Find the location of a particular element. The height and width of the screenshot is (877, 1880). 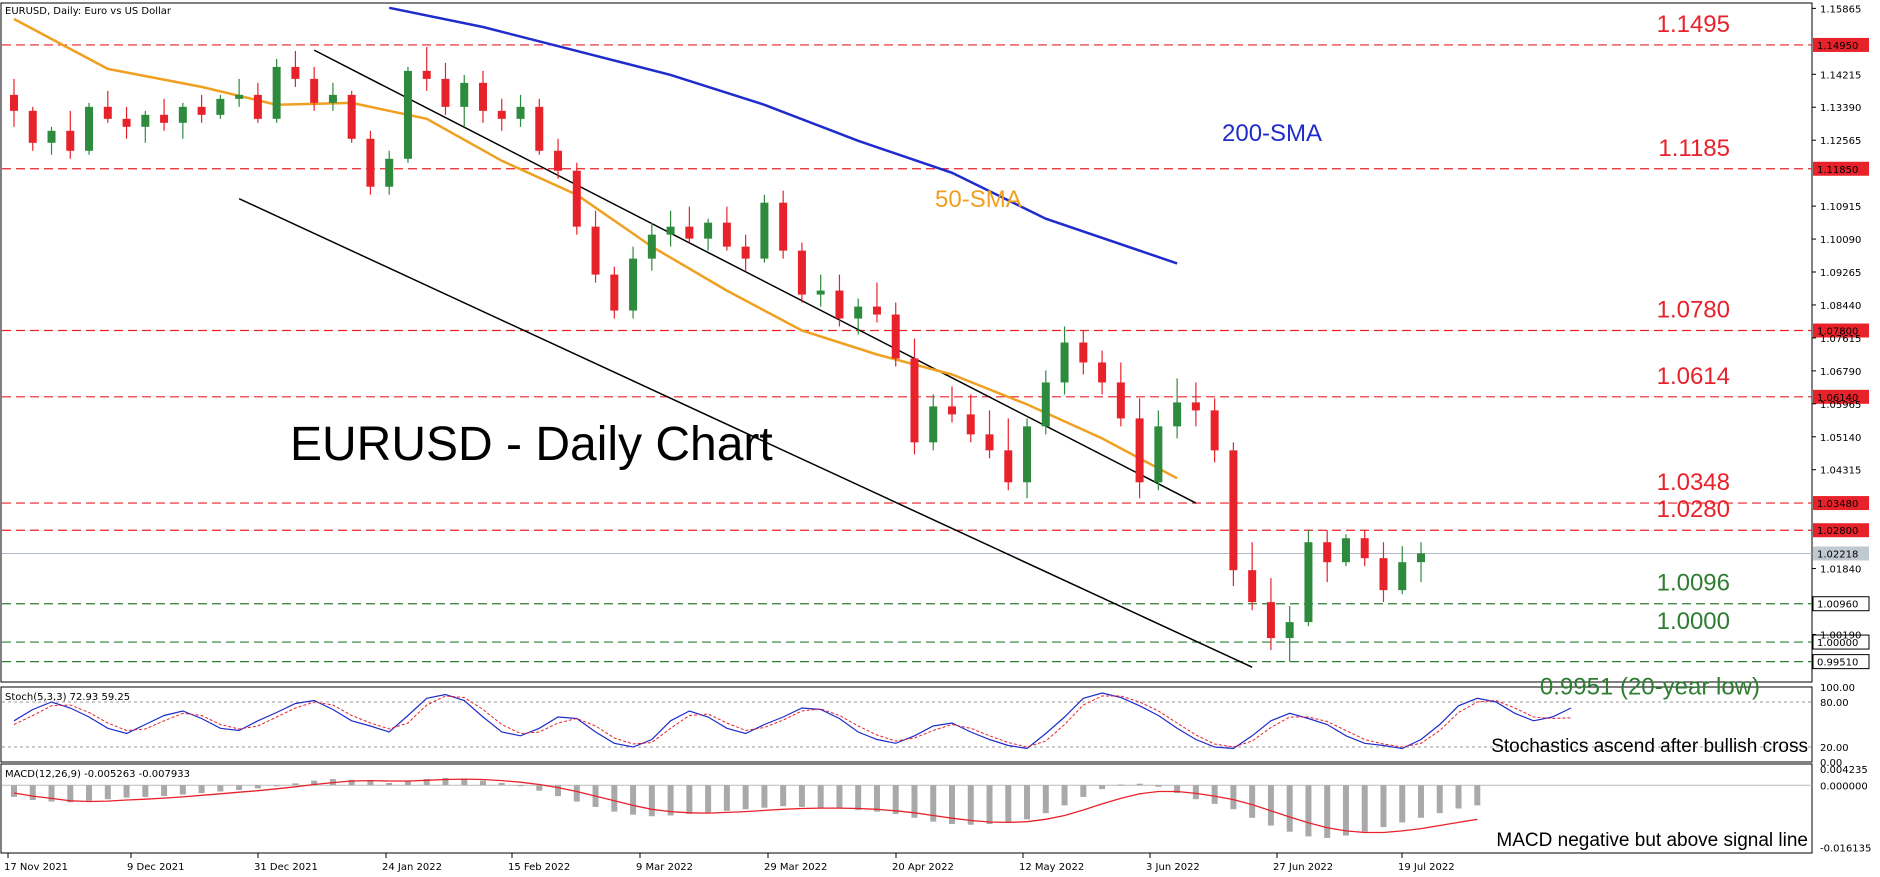

level-label: 1.0348 is located at coordinates (1693, 482).